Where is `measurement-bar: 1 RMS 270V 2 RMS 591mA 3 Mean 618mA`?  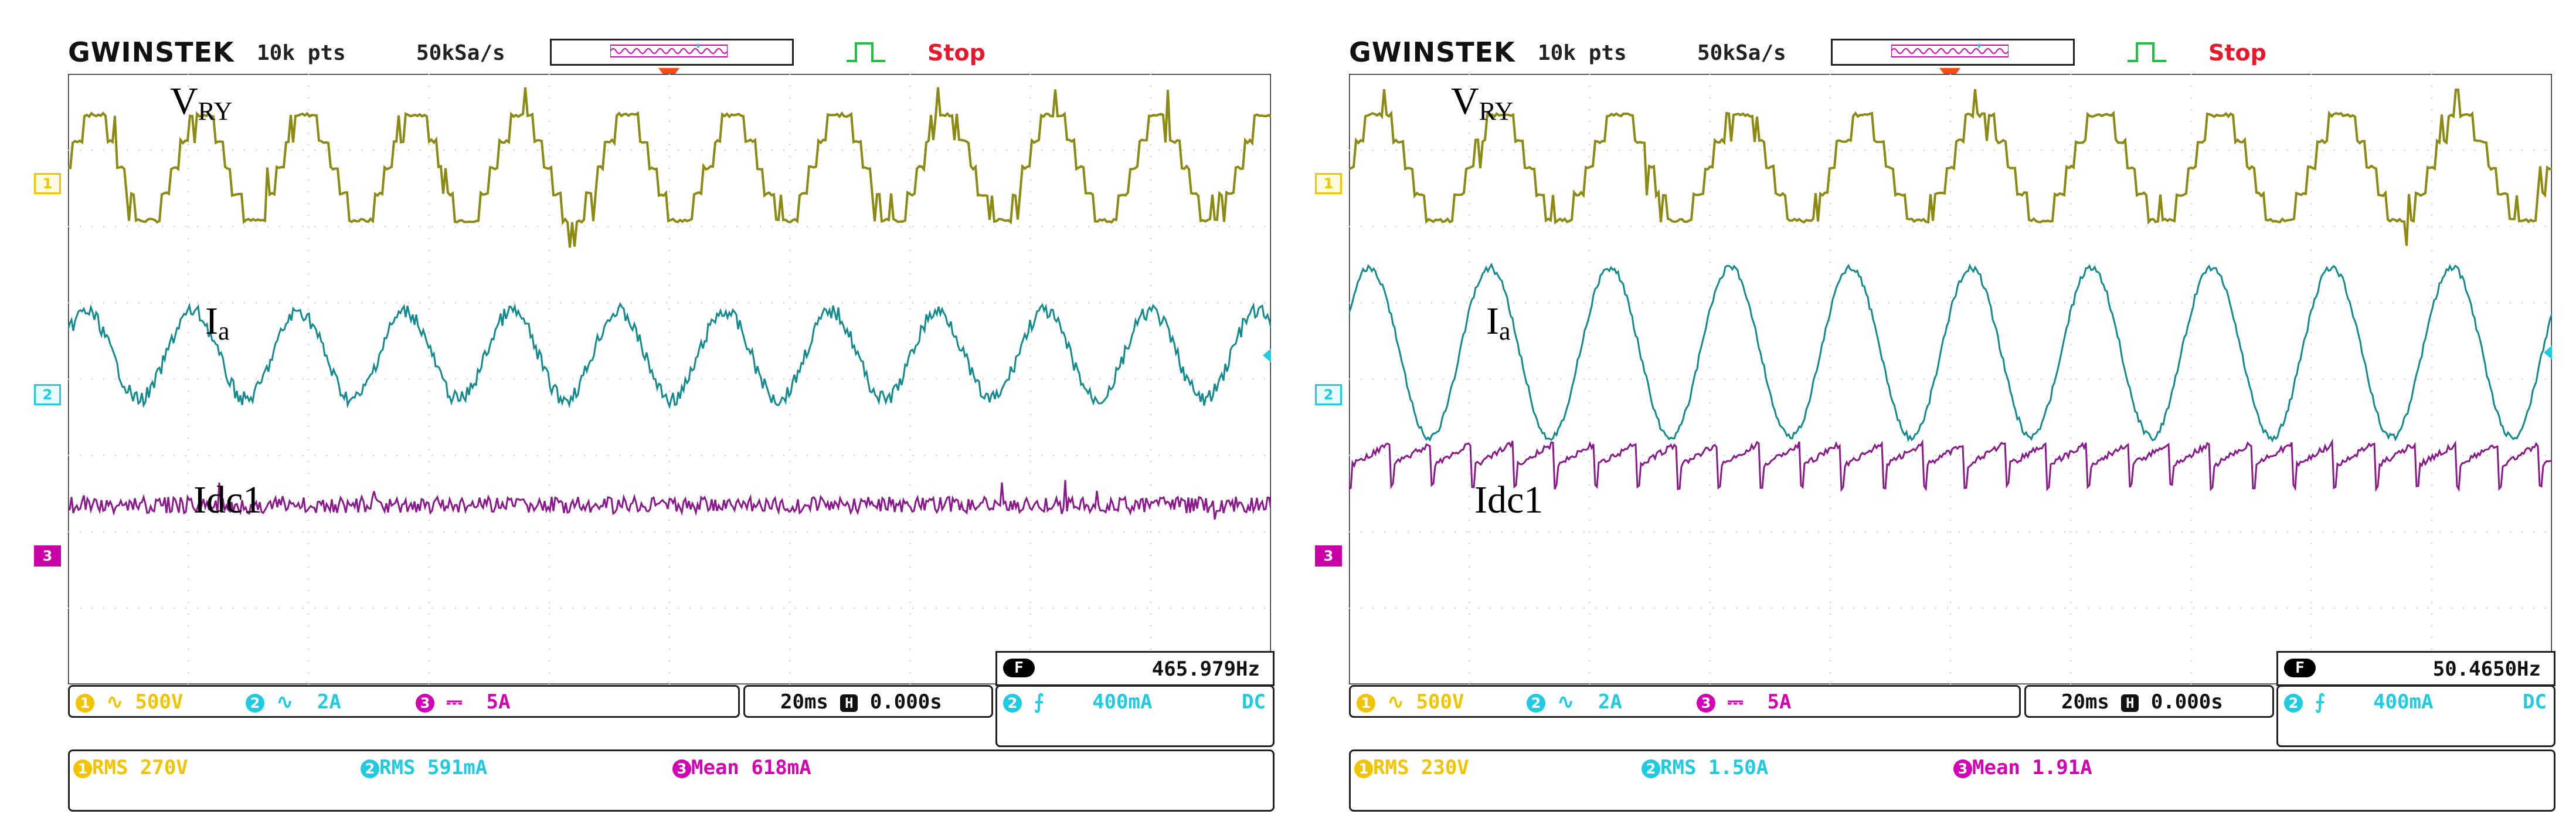 measurement-bar: 1 RMS 270V 2 RMS 591mA 3 Mean 618mA is located at coordinates (672, 780).